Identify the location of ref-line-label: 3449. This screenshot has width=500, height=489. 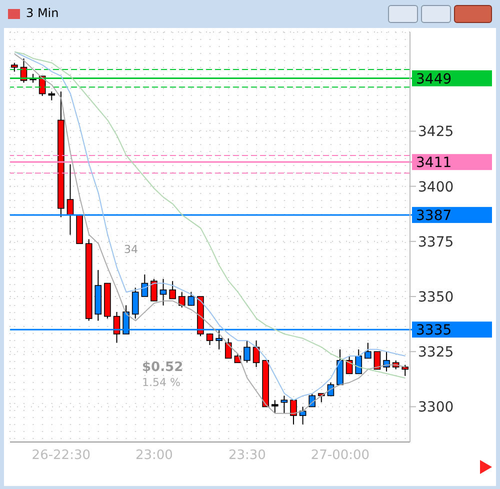
(434, 79).